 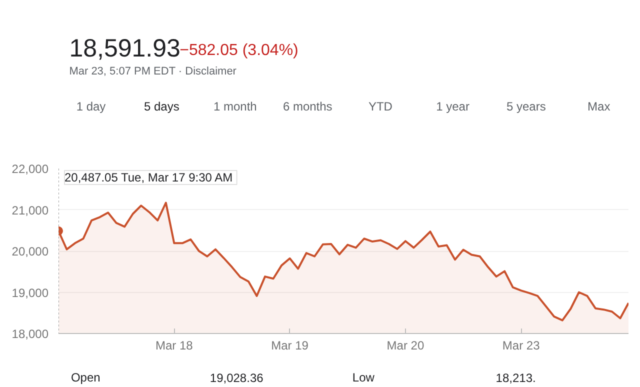 I want to click on text: 18,213., so click(x=516, y=378).